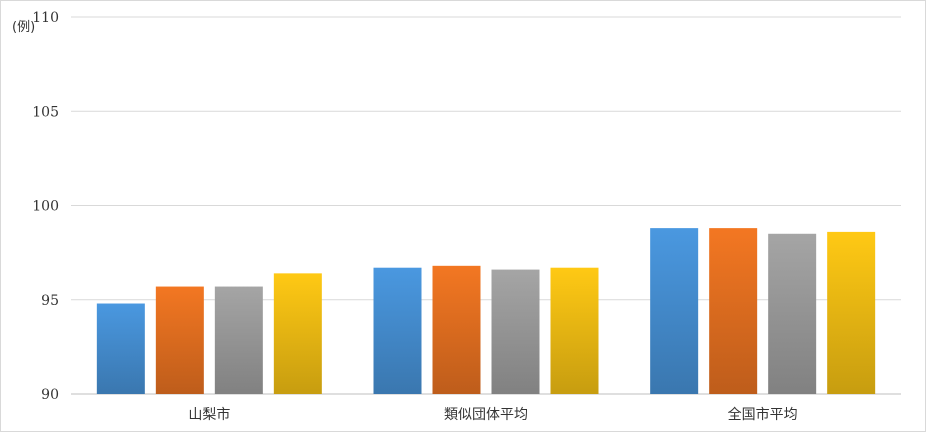 This screenshot has width=926, height=433. Describe the element at coordinates (50, 301) in the screenshot. I see `y-tick-label: 95` at that location.